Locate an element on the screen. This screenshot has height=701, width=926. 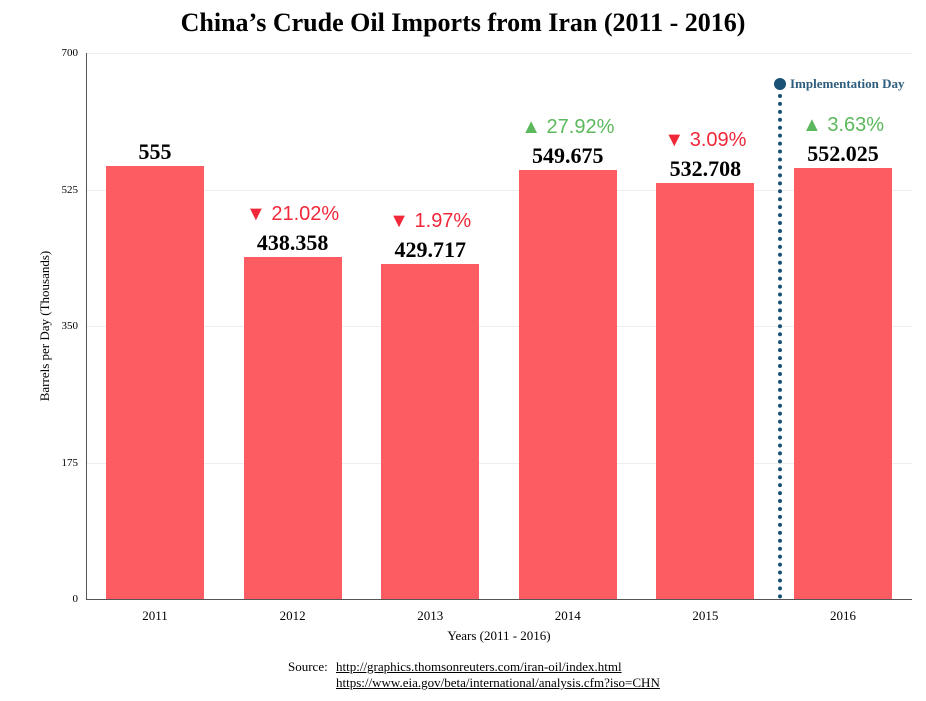
value-label-2011: 555 is located at coordinates (155, 152).